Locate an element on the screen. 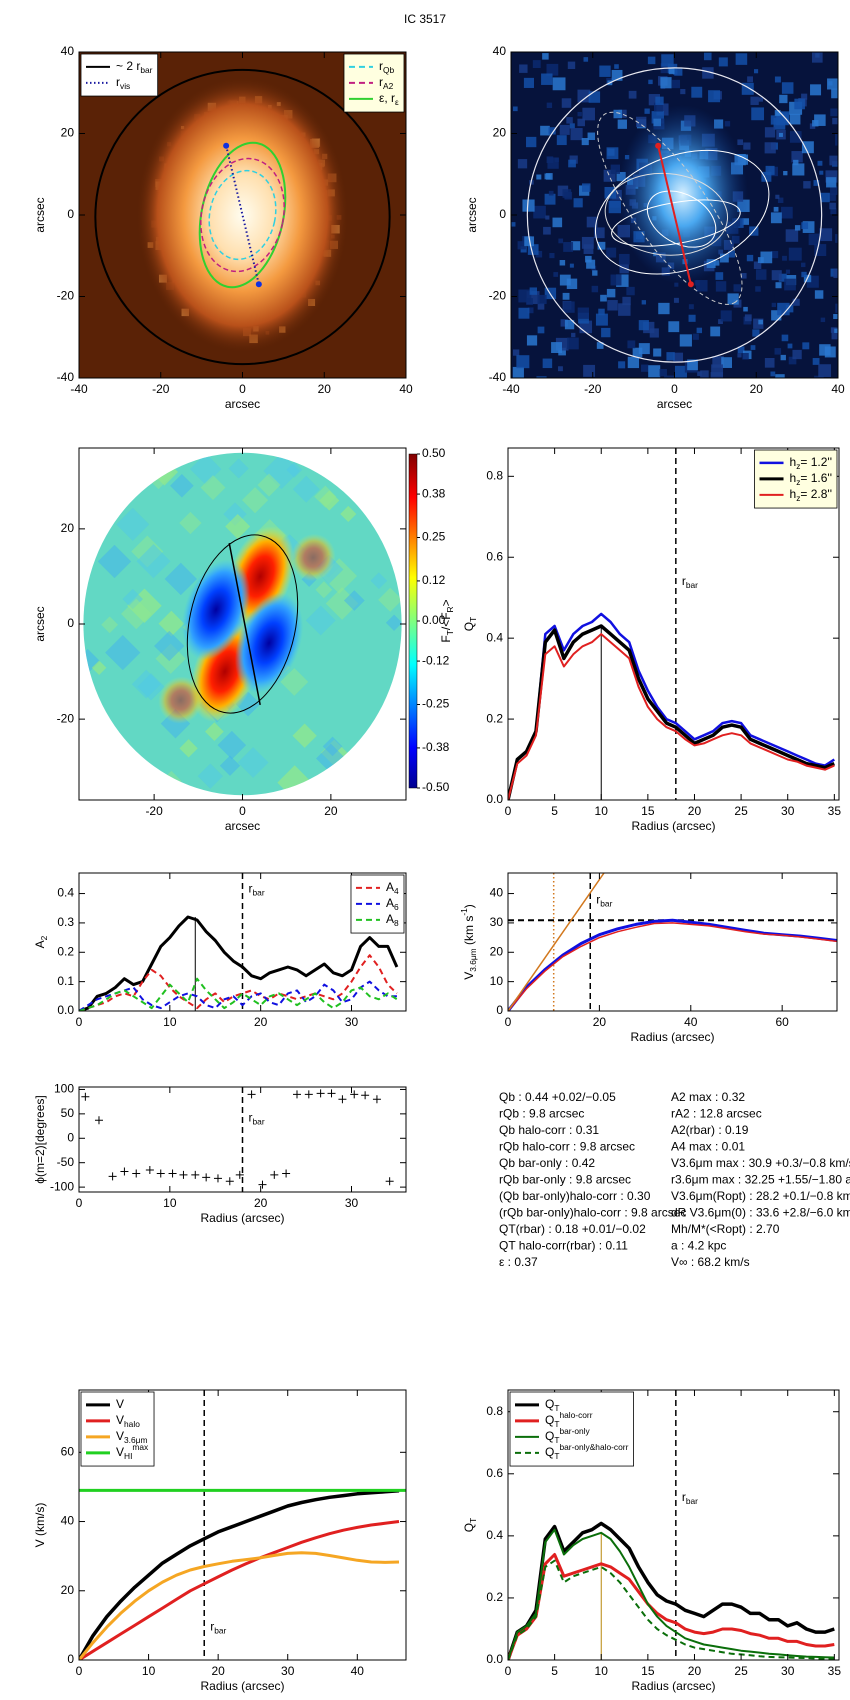  param-line: rQb halo-corr : 9.8 arcsec is located at coordinates (567, 1147).